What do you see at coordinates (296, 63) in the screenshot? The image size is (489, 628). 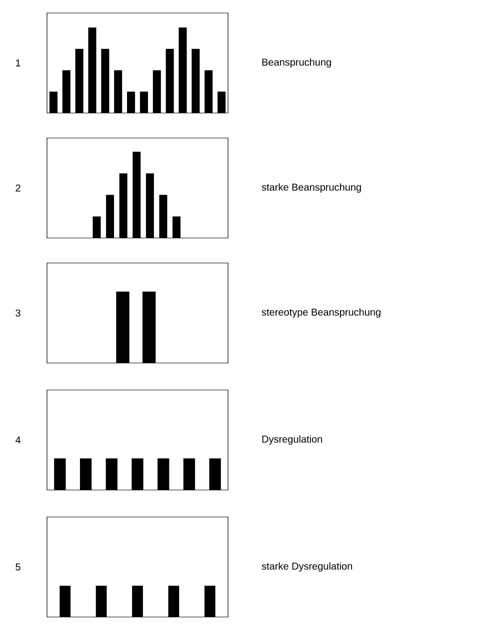 I see `text: Beanspruchung` at bounding box center [296, 63].